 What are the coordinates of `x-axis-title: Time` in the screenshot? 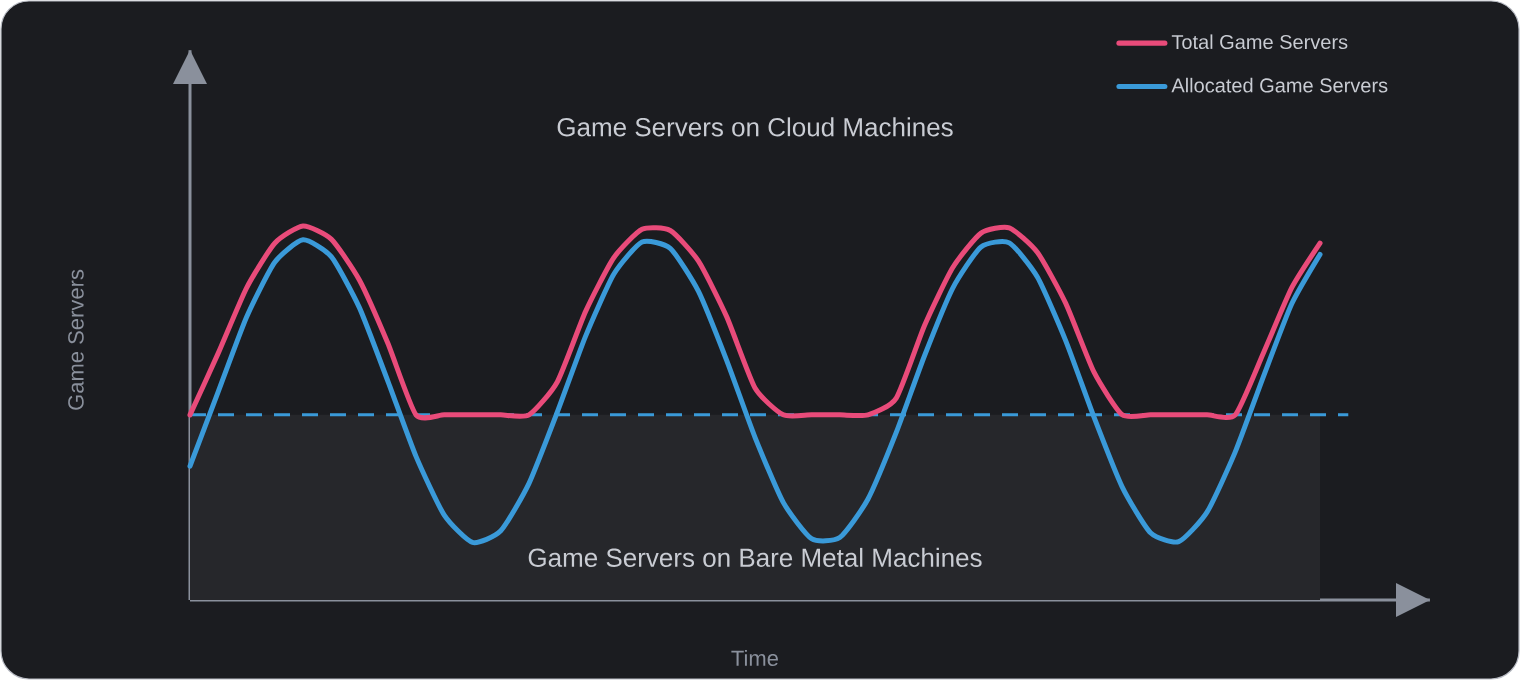 It's located at (754, 658).